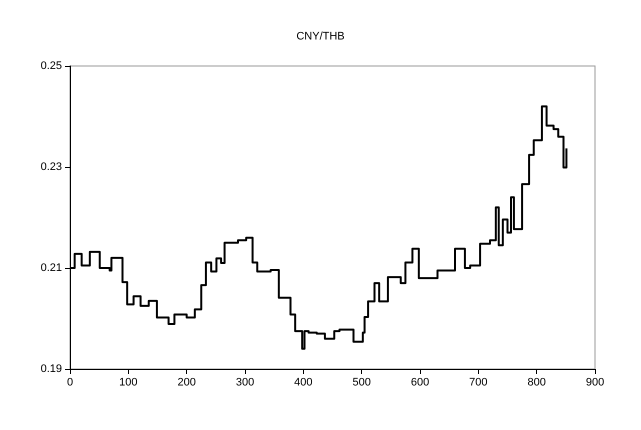  I want to click on x-tick-label: 800, so click(536, 382).